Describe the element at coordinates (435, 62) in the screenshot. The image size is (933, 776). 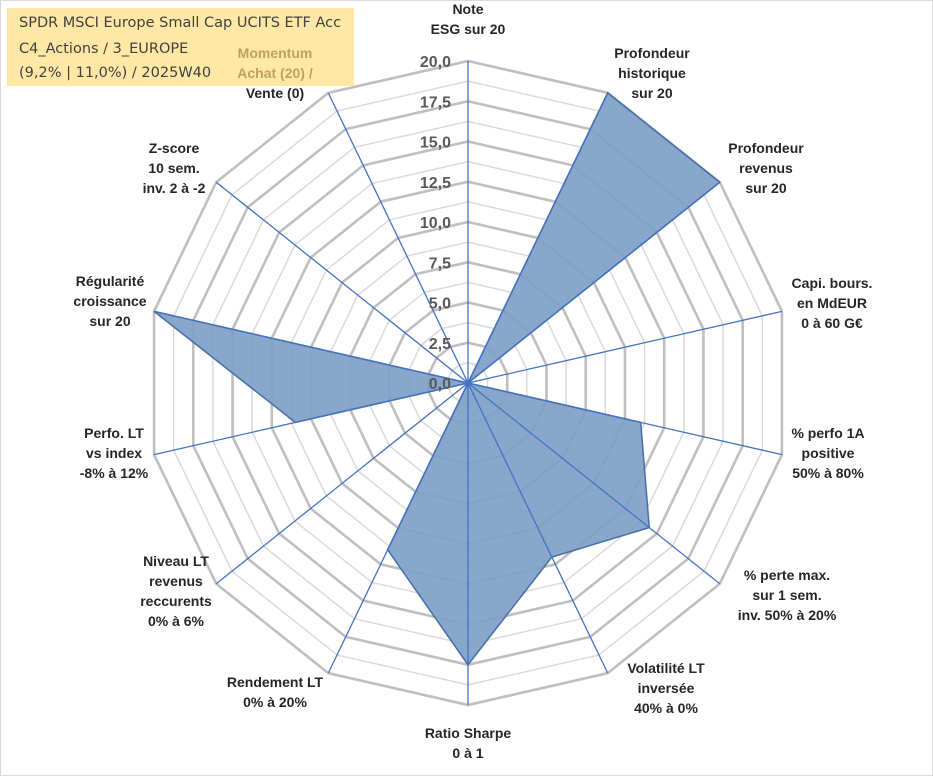
I see `tick-label: 20,0` at that location.